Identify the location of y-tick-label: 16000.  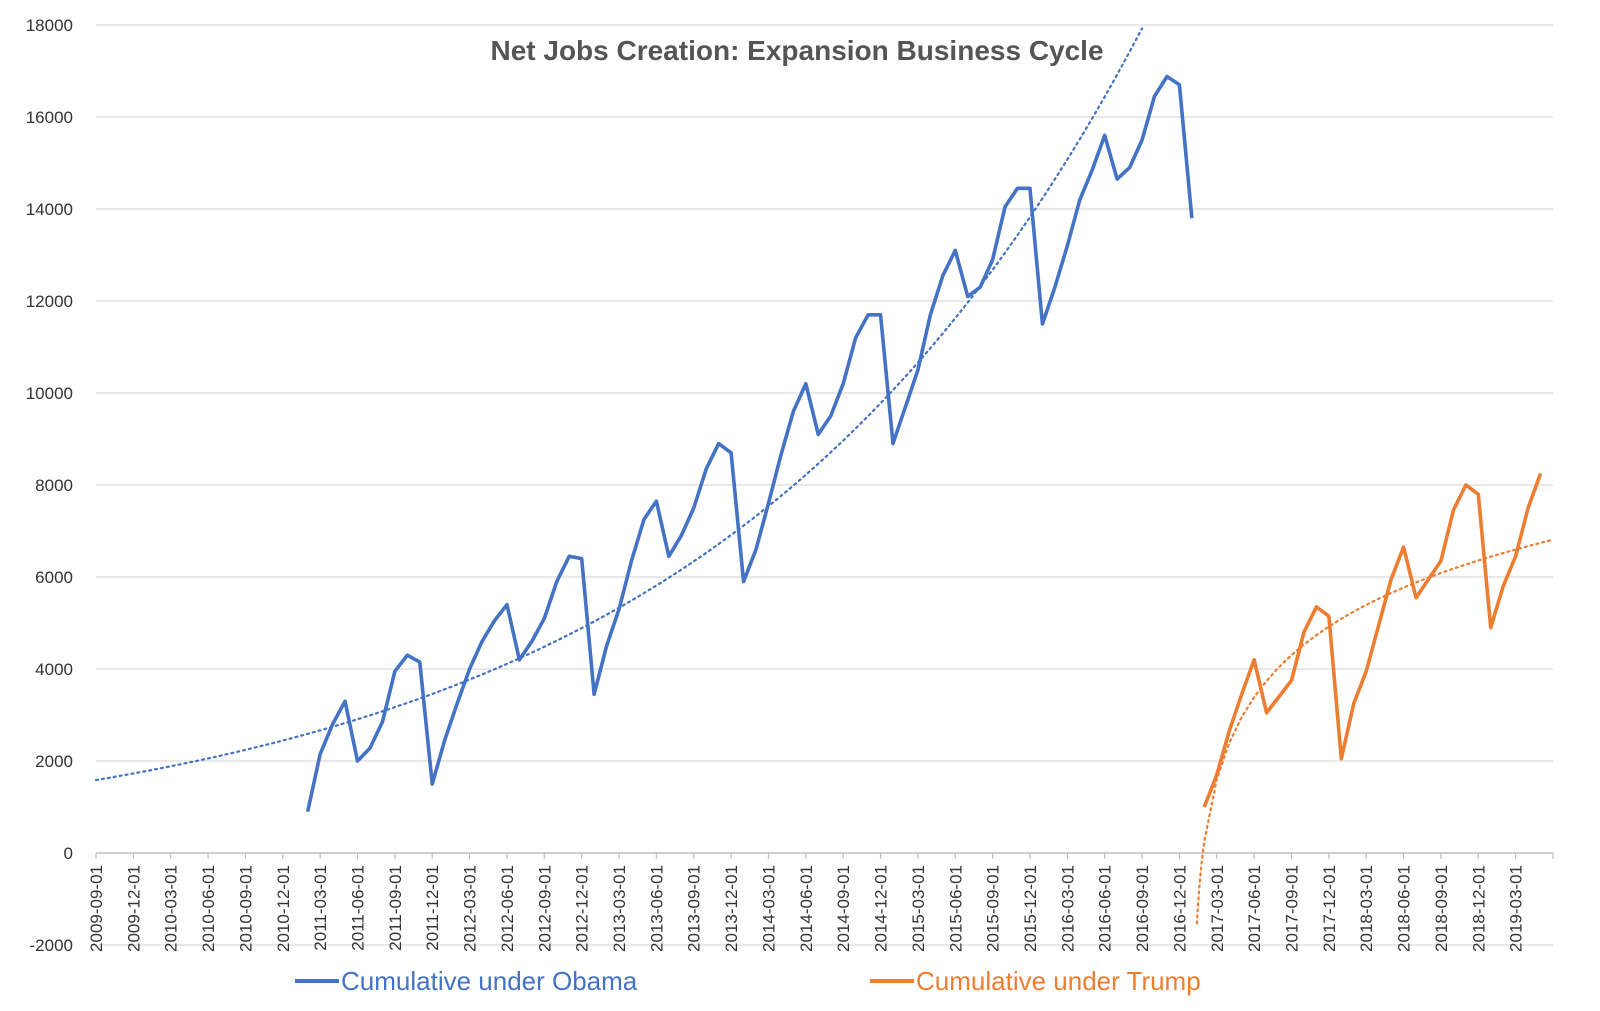
(49, 117).